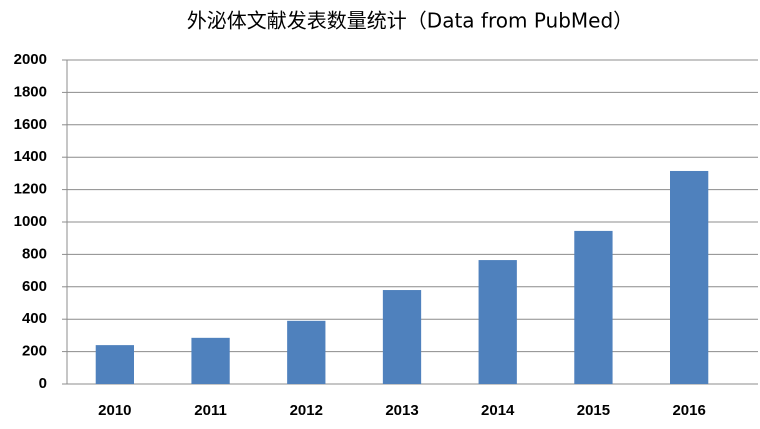  What do you see at coordinates (34, 253) in the screenshot?
I see `y-tick-label: 800` at bounding box center [34, 253].